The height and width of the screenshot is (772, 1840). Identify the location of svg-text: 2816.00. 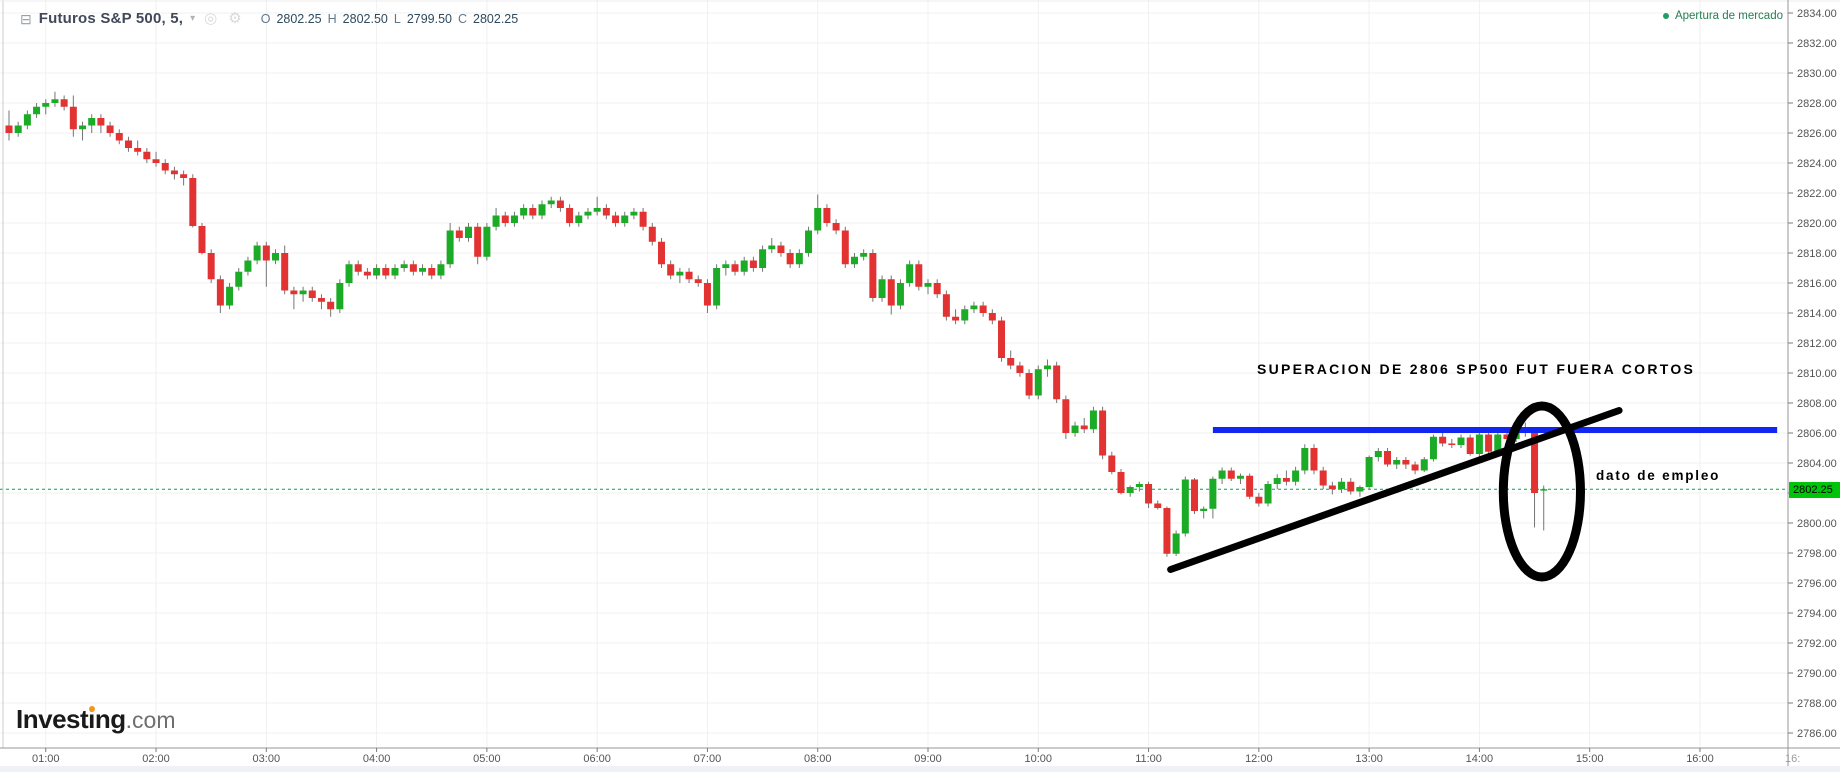
(1817, 284).